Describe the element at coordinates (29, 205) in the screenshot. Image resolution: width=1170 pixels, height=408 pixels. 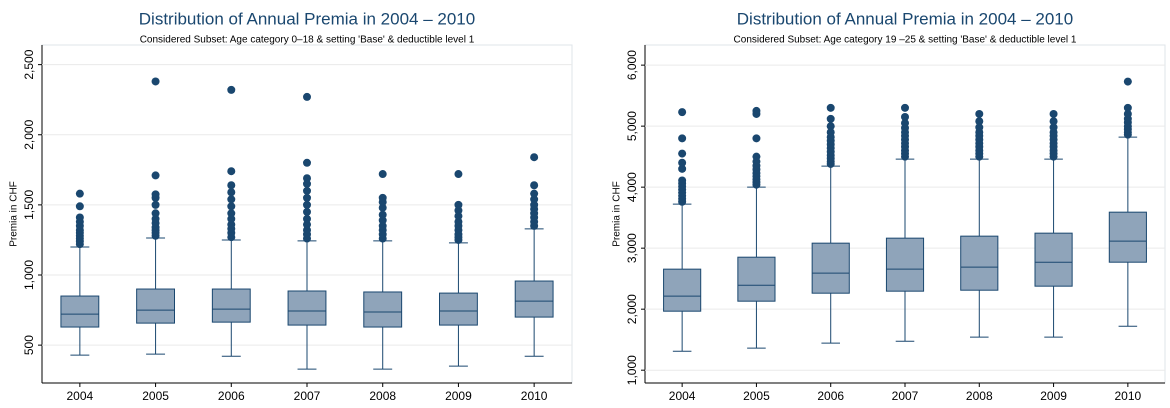
I see `y-tick-label: 1,500` at that location.